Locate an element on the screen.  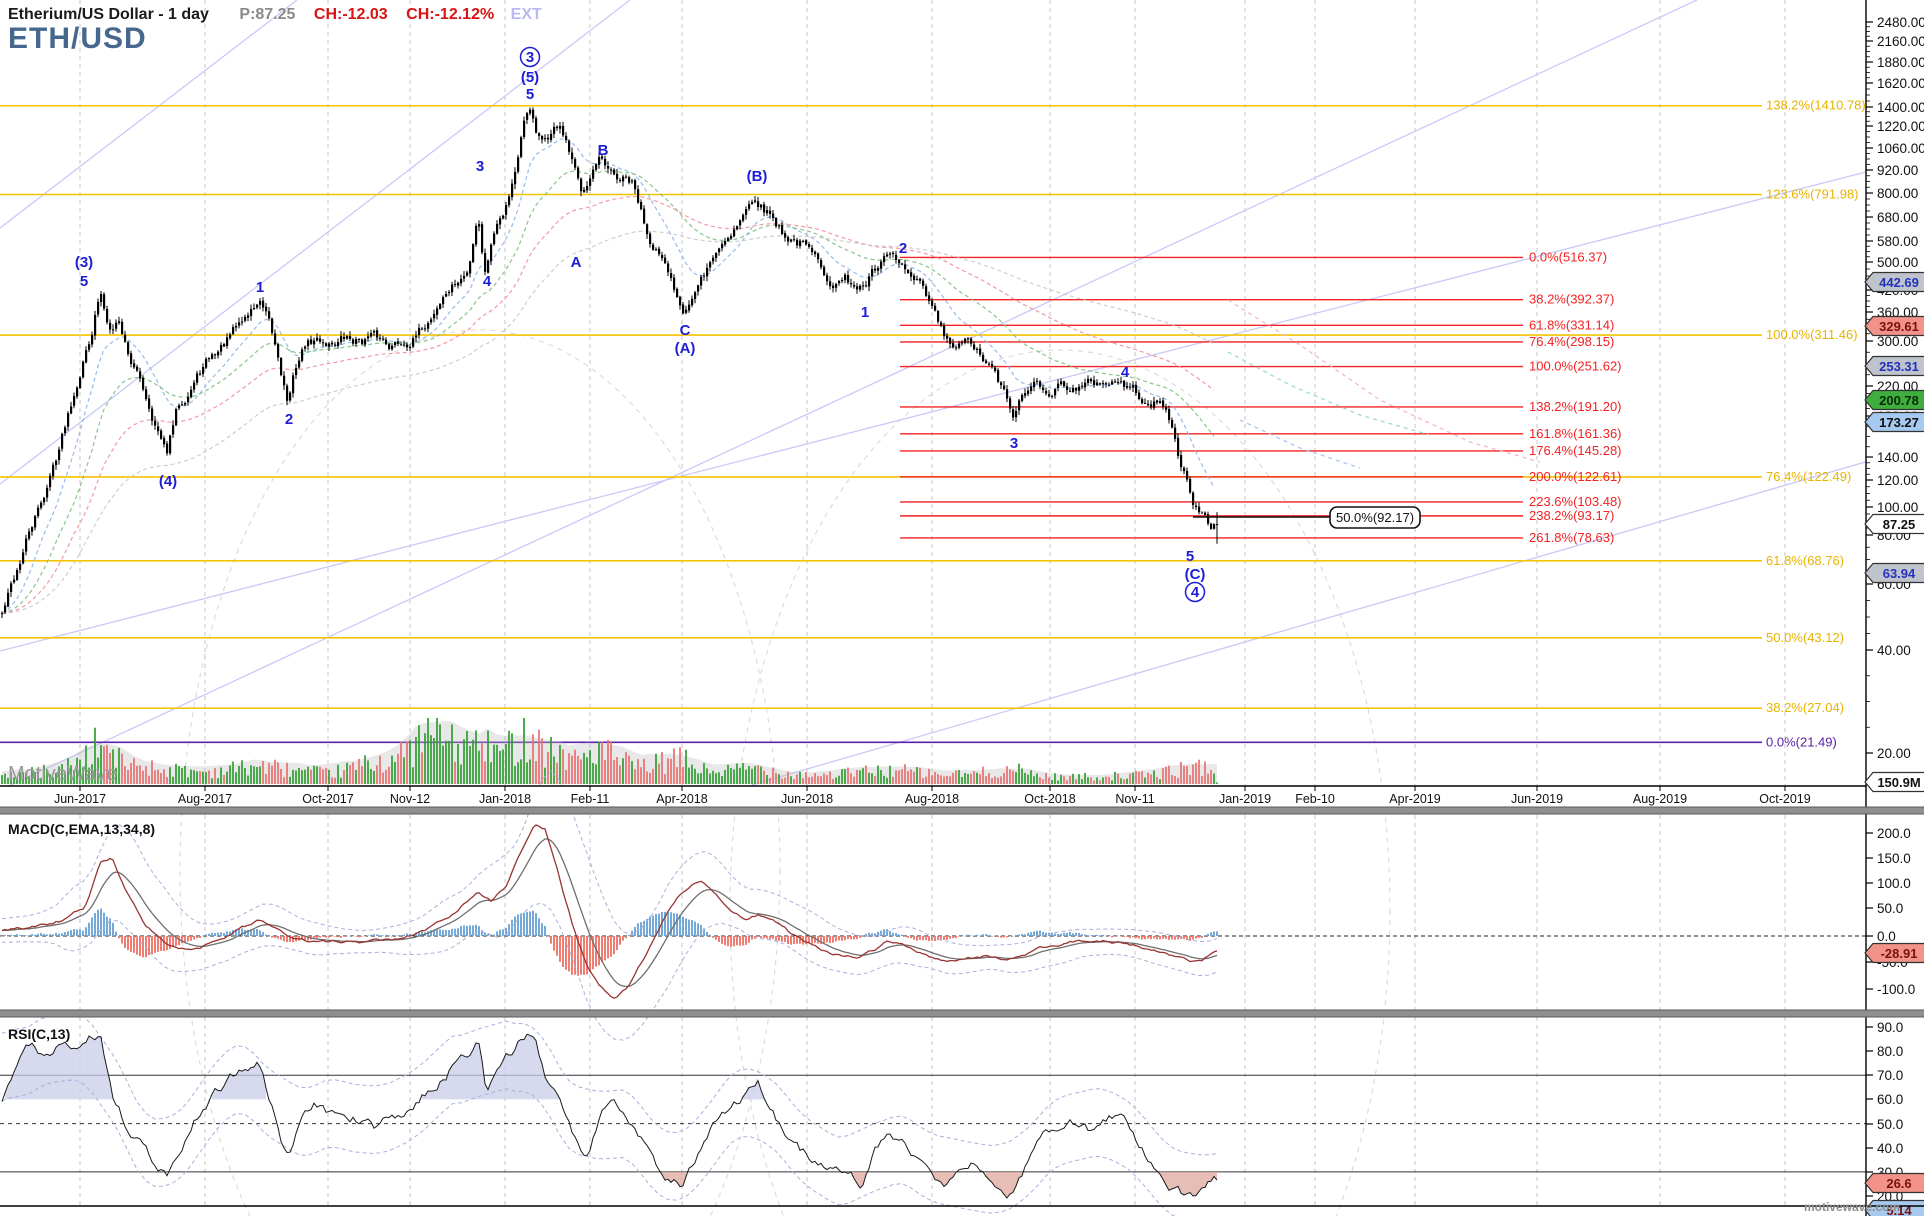
measure-label-box is located at coordinates (1375, 517).